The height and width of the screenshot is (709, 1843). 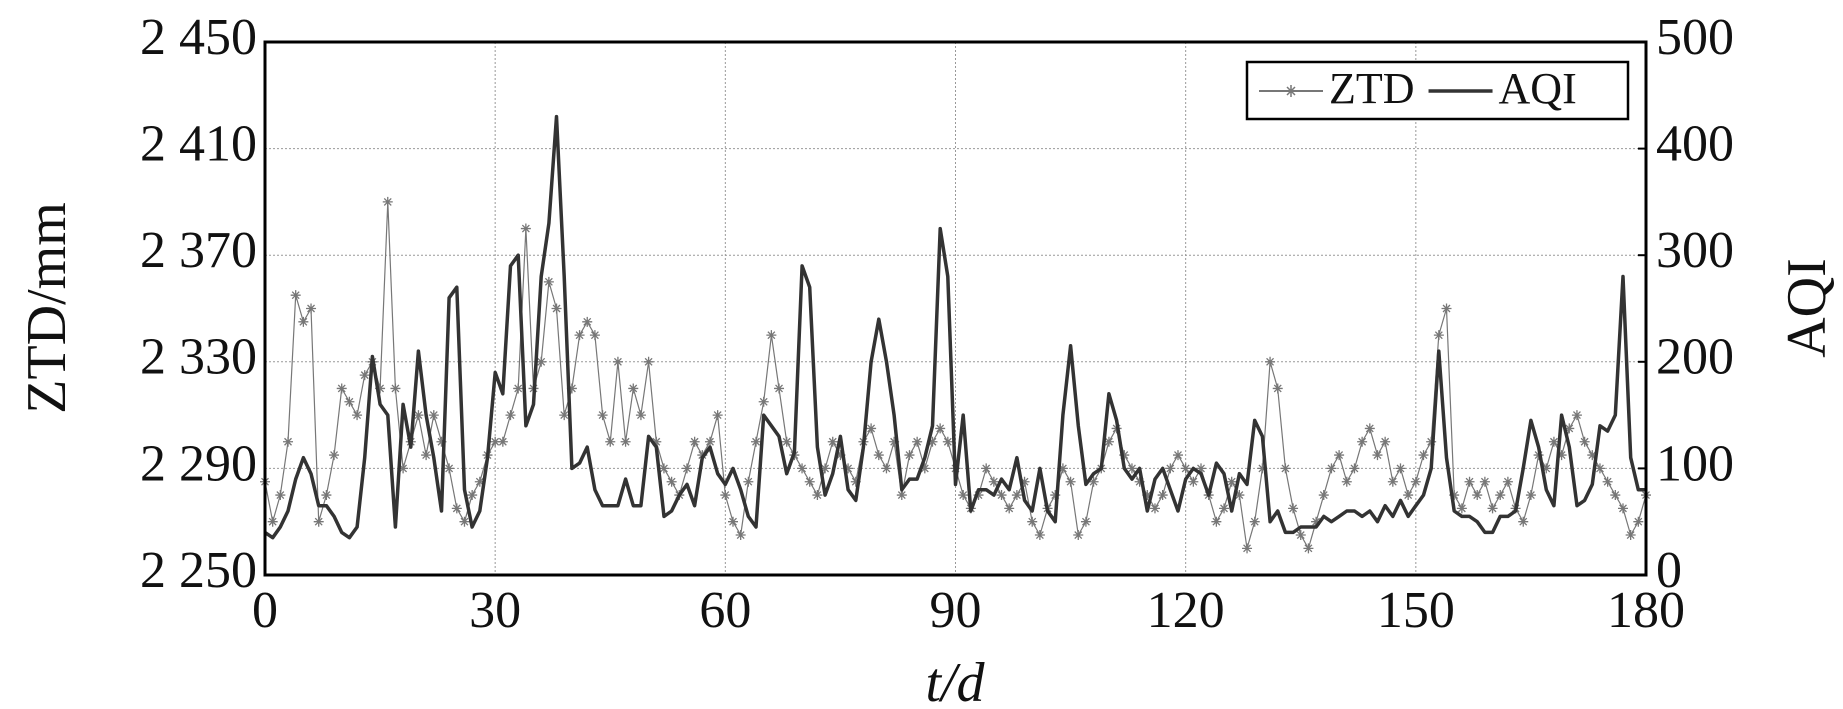 I want to click on y-axis-label: ZTD/mm, so click(x=47, y=308).